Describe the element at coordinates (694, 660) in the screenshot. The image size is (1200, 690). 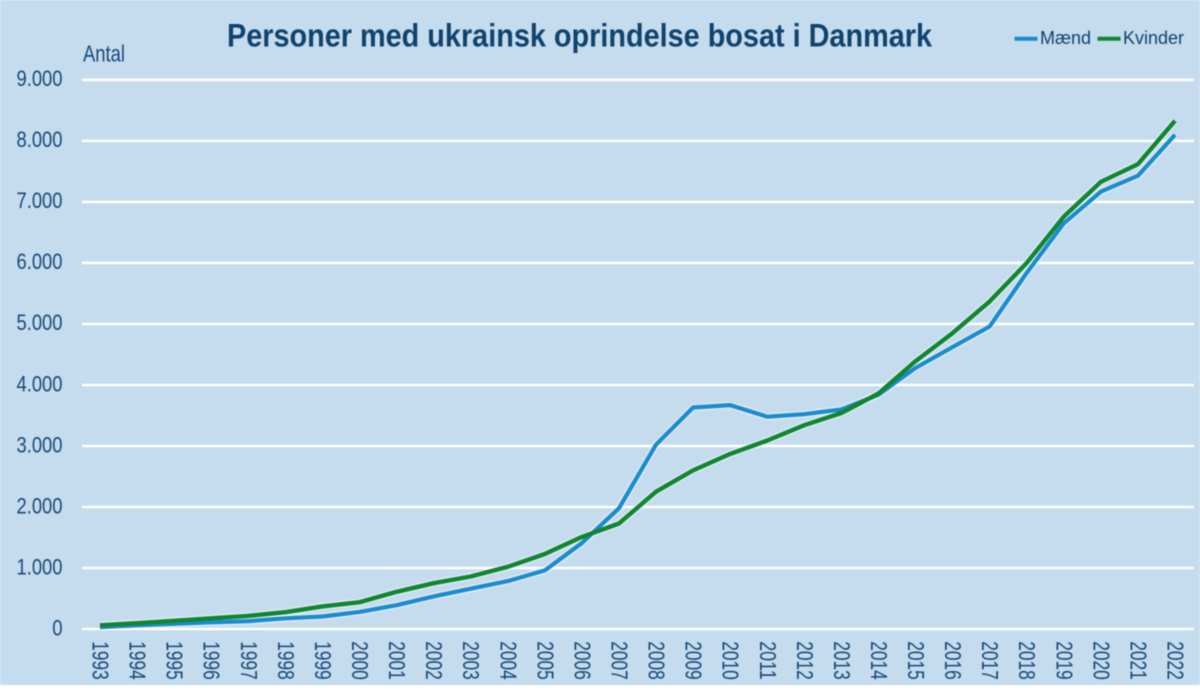
I see `svg-text: 2009` at that location.